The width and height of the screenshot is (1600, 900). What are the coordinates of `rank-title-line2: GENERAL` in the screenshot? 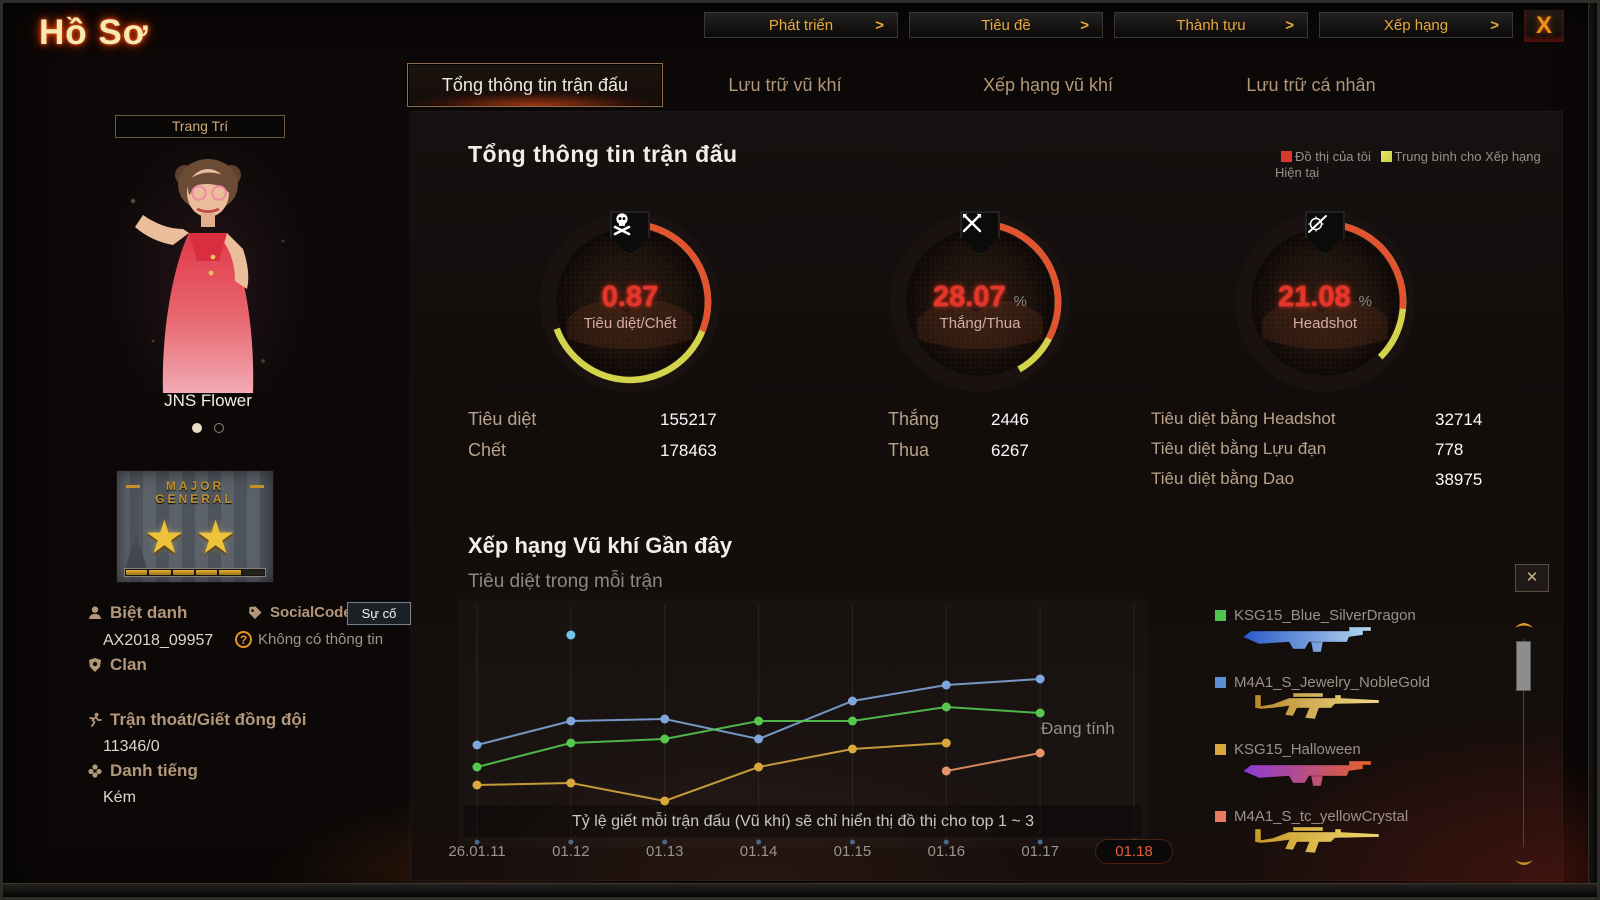 It's located at (195, 499).